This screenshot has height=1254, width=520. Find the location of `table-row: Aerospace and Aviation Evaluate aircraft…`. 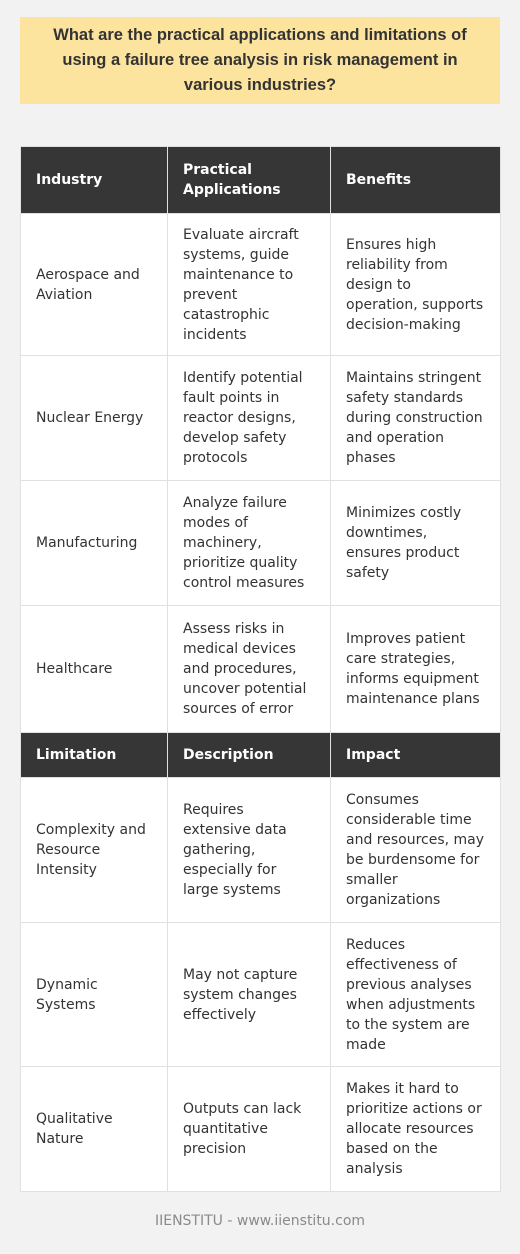

table-row: Aerospace and Aviation Evaluate aircraft… is located at coordinates (260, 284).